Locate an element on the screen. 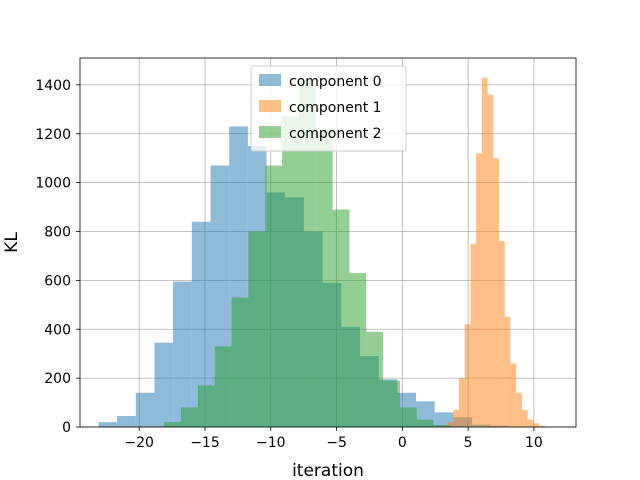 This screenshot has width=640, height=480. x-tick-label: −5 is located at coordinates (336, 443).